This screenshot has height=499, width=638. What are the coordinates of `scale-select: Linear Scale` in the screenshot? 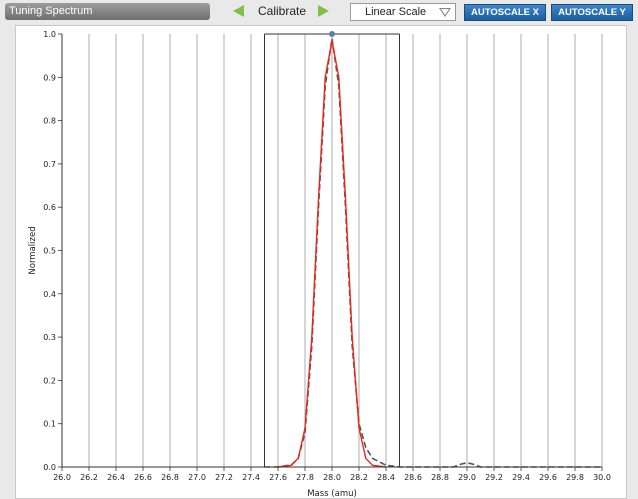 It's located at (403, 12).